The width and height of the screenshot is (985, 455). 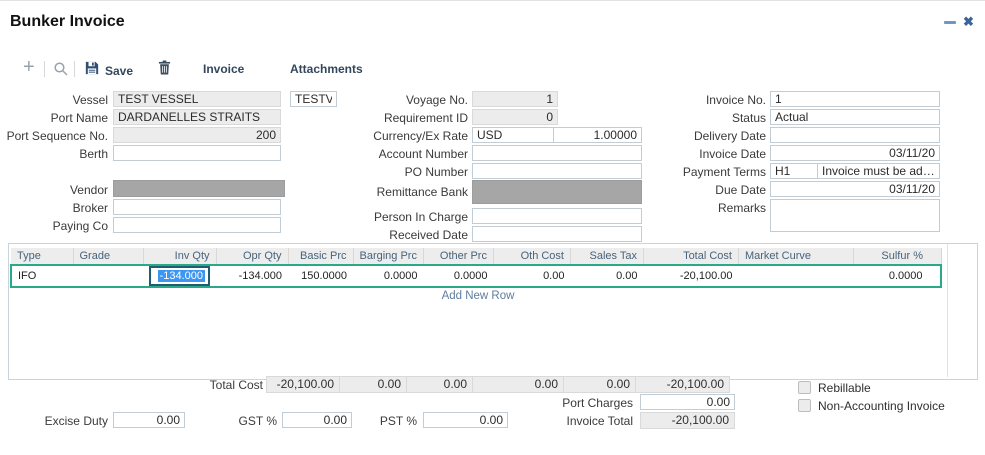 What do you see at coordinates (197, 225) in the screenshot?
I see `paying-co-field` at bounding box center [197, 225].